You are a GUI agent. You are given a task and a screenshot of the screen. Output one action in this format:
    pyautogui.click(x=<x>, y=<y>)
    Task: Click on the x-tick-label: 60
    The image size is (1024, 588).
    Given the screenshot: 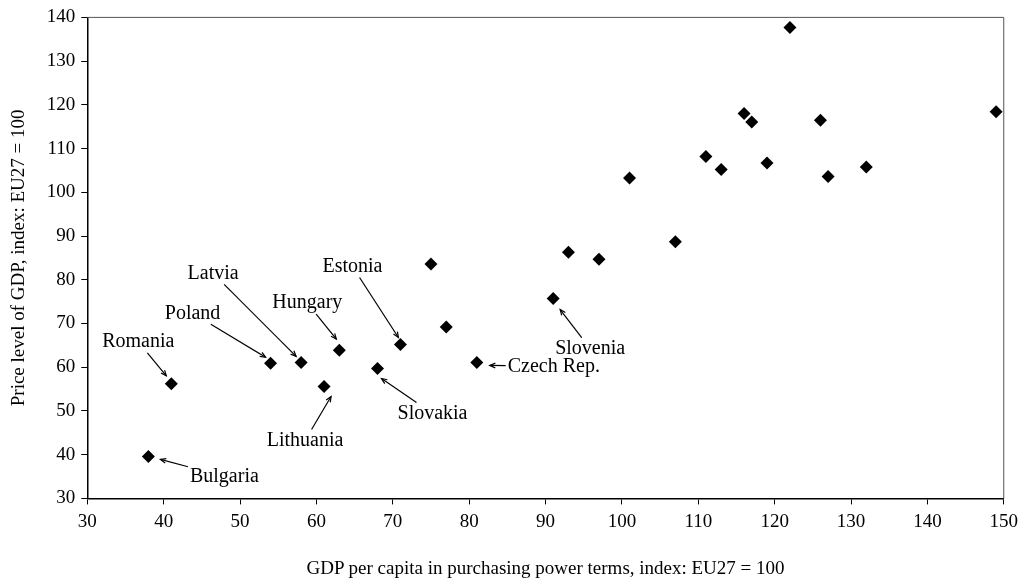 What is the action you would take?
    pyautogui.click(x=316, y=520)
    